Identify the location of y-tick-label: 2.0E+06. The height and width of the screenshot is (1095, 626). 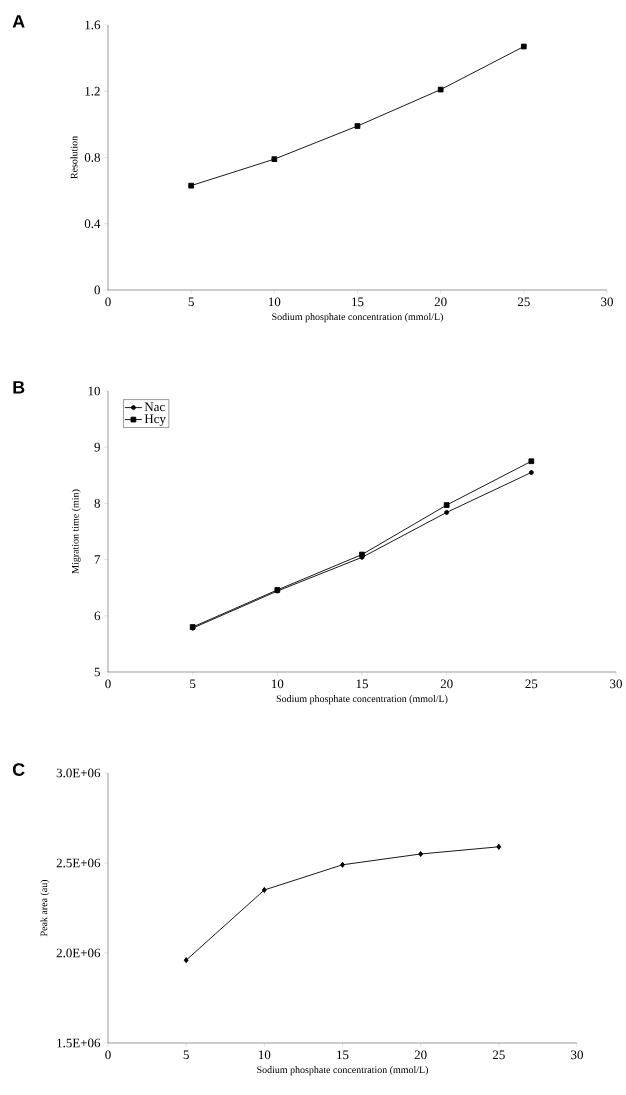
(78, 953).